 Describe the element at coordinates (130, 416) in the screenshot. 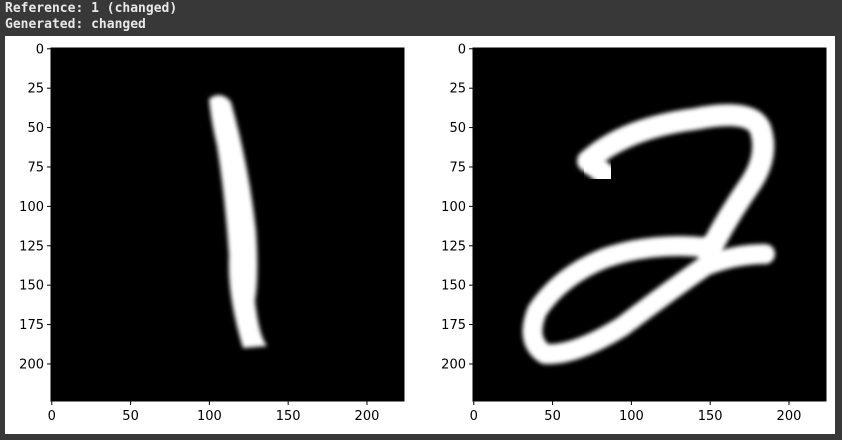

I see `left-x-tick-label: 50` at that location.